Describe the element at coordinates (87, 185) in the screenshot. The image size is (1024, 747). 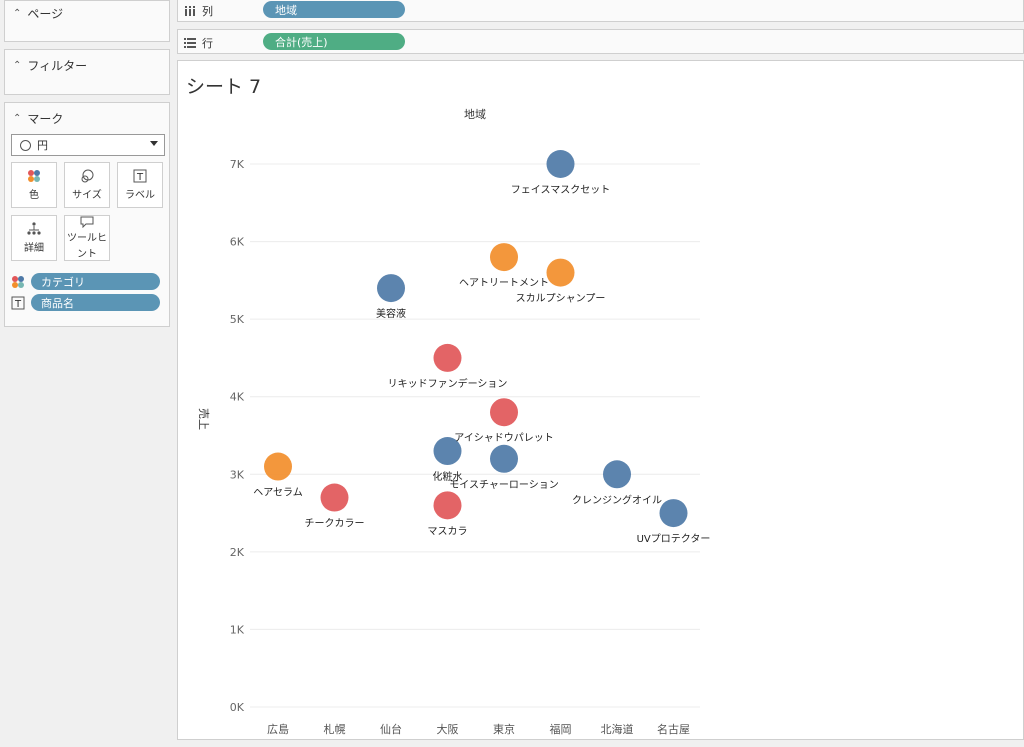
I see `size-button: サイズ` at that location.